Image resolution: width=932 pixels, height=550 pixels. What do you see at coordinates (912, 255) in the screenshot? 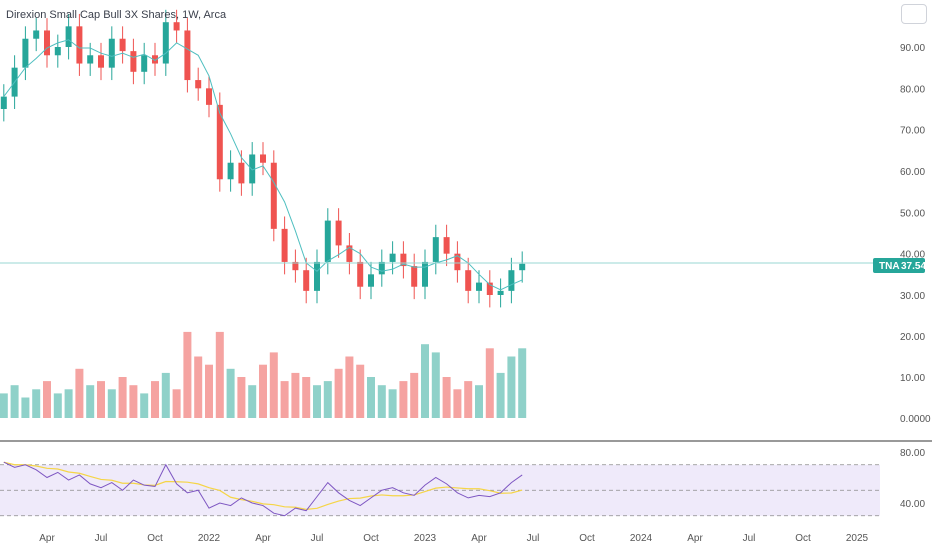
I see `price-tick-label: 40.00` at bounding box center [912, 255].